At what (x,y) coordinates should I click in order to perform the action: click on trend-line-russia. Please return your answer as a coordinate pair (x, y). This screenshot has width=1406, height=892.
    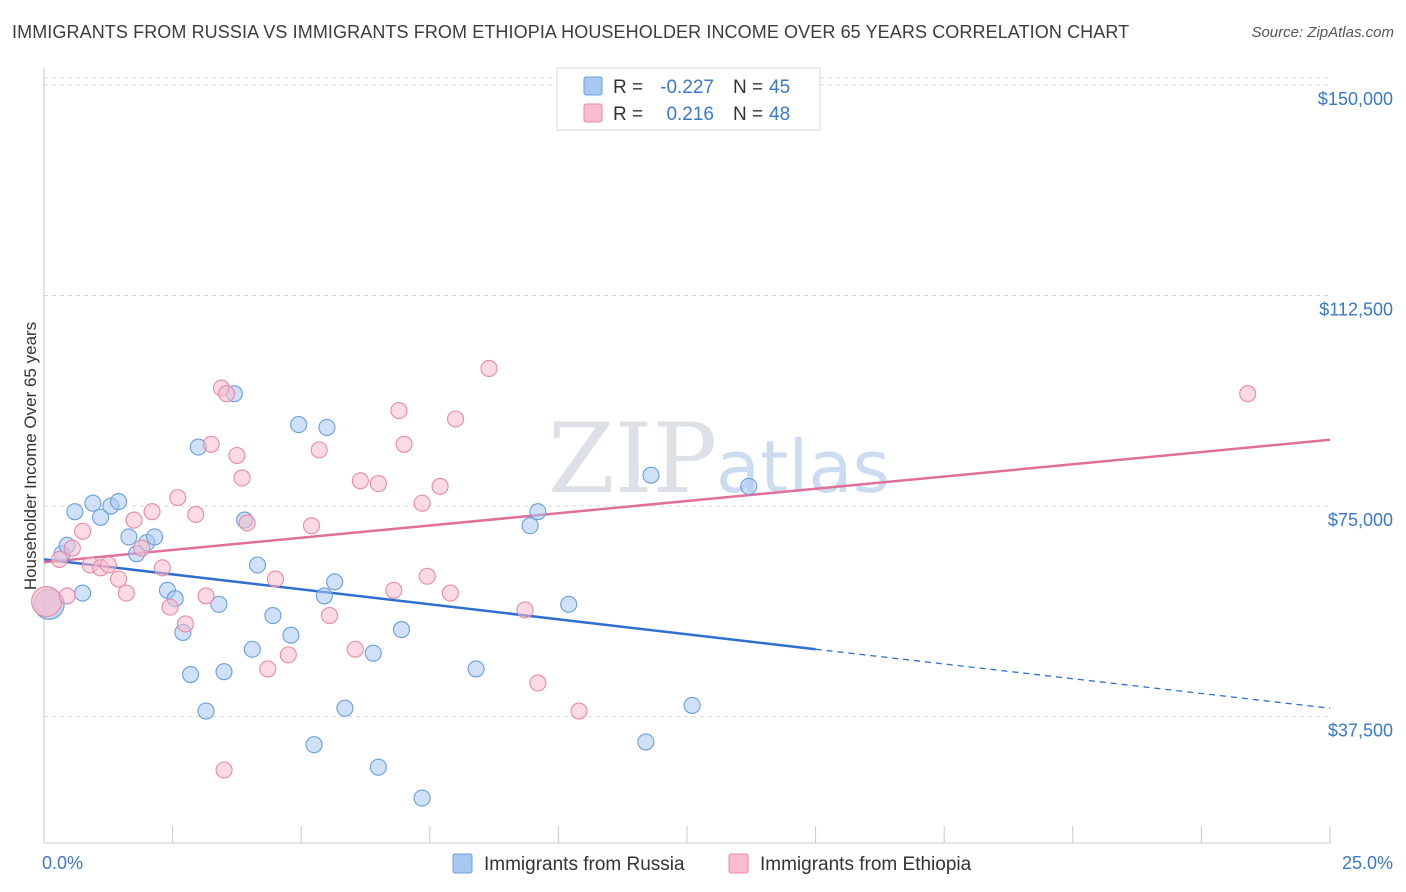
    Looking at the image, I should click on (429, 604).